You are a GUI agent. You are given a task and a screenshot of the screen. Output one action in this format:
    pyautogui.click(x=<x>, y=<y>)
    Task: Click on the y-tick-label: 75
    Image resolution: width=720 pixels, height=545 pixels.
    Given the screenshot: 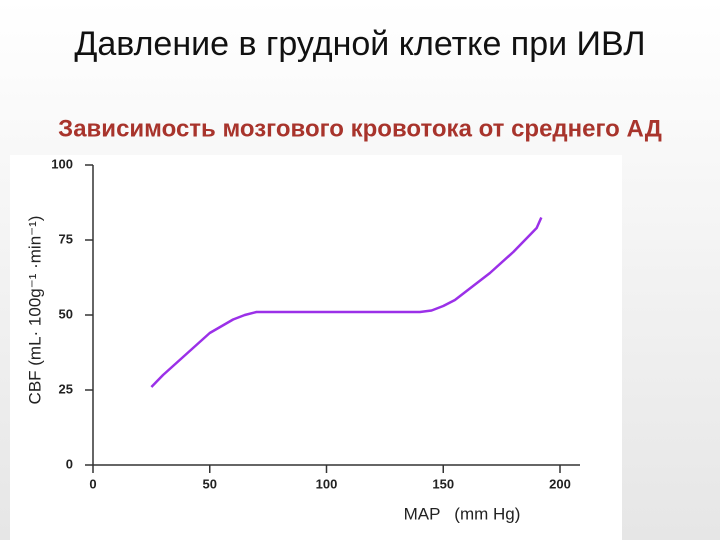 What is the action you would take?
    pyautogui.click(x=66, y=238)
    